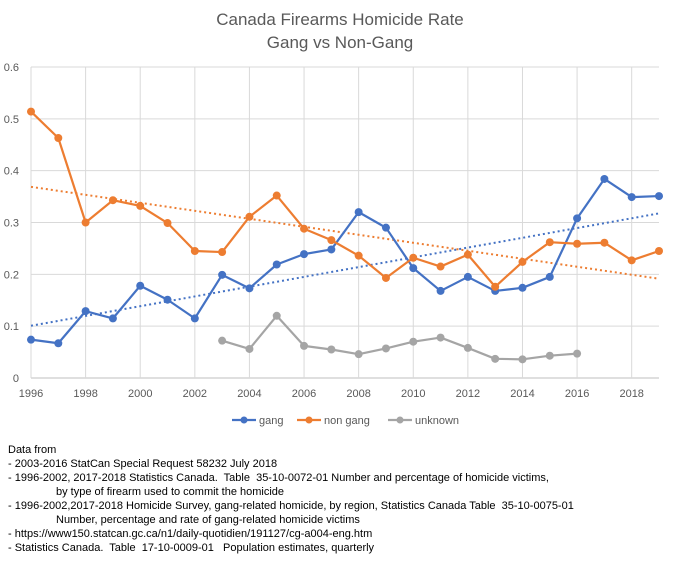 Image resolution: width=679 pixels, height=575 pixels. Describe the element at coordinates (340, 42) in the screenshot. I see `chart-subtitle: Gang vs Non-Gang` at that location.